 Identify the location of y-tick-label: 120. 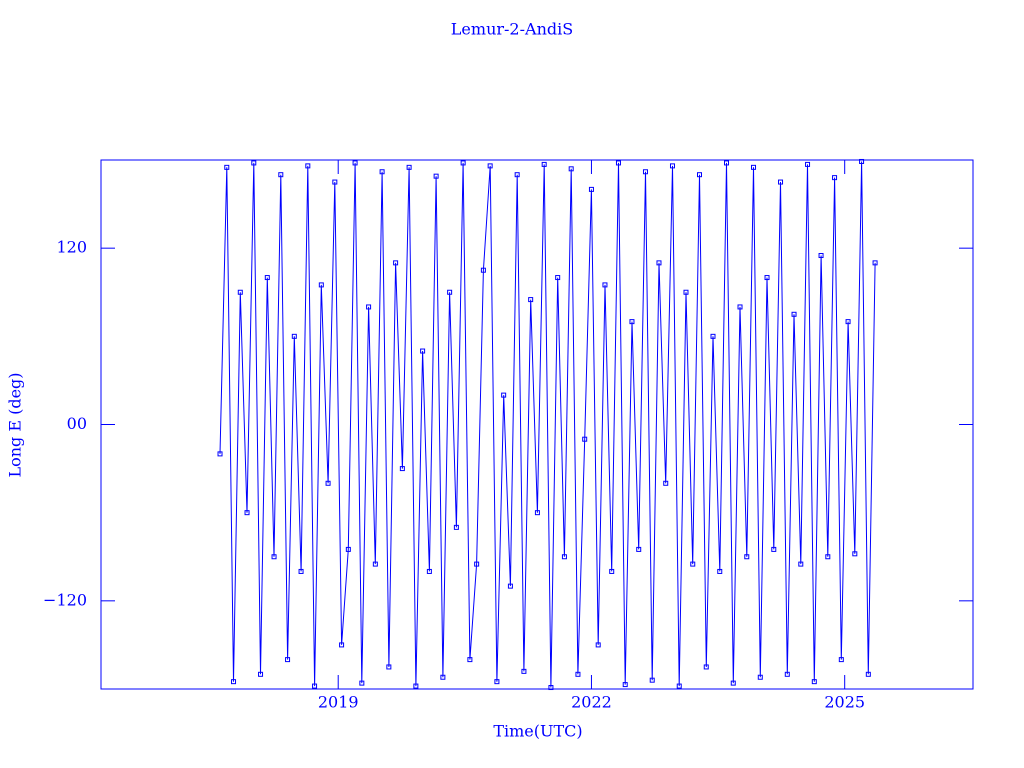
(71, 247).